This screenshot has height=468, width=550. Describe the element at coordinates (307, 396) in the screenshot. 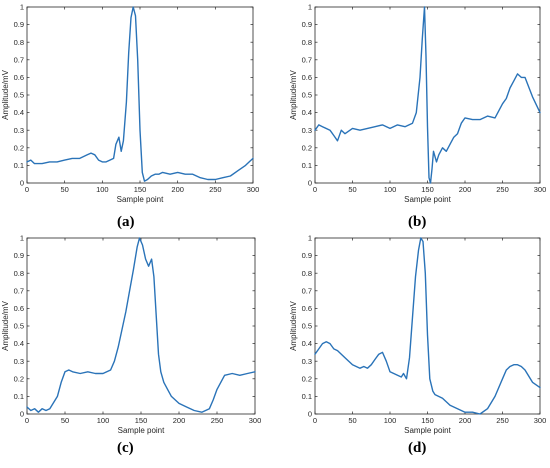

I see `y-tick-label-d-0_1: 0.1` at that location.